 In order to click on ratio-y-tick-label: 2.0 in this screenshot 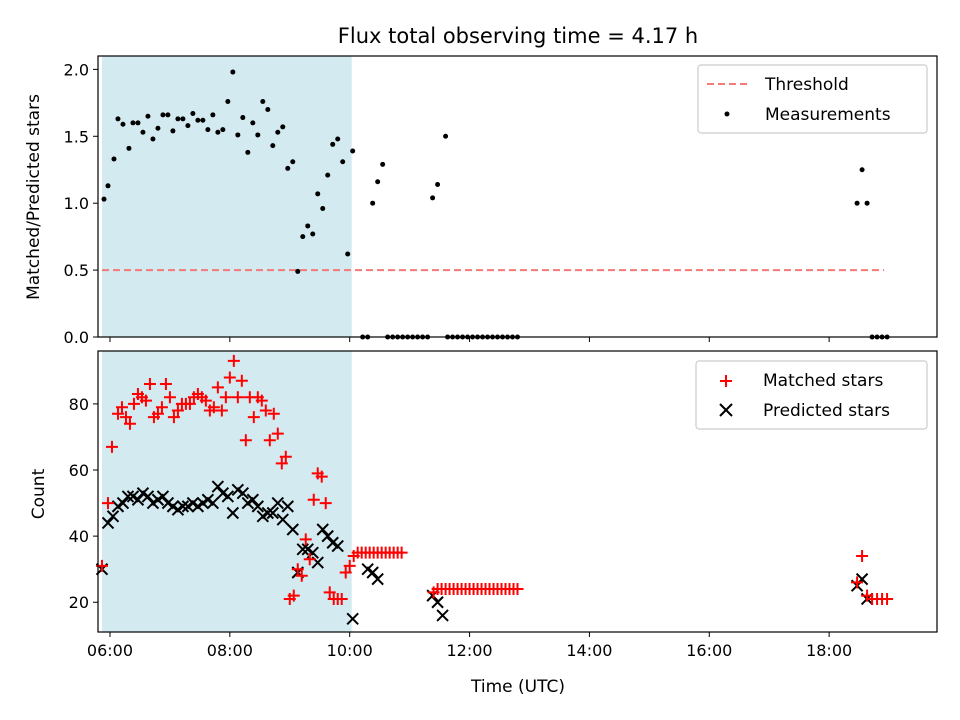, I will do `click(76, 69)`.